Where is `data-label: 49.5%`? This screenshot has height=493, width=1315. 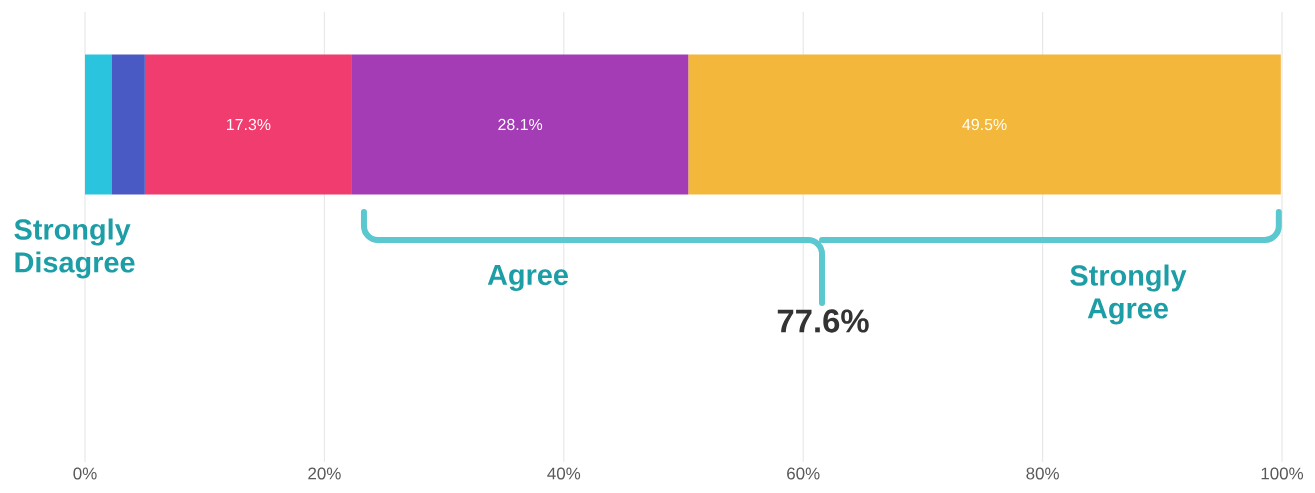 data-label: 49.5% is located at coordinates (984, 124).